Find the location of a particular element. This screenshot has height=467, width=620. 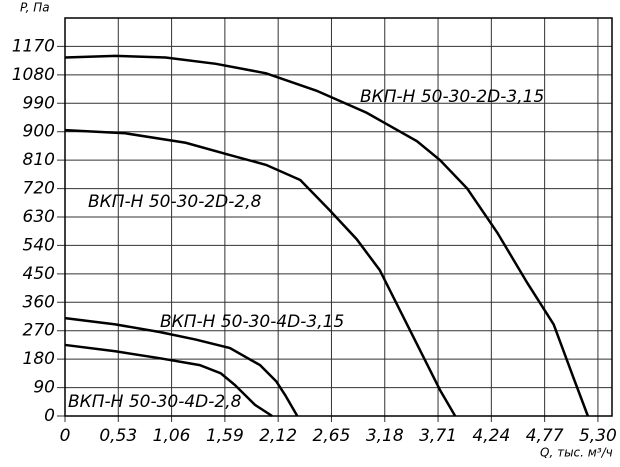

y-tick-label: 540 is located at coordinates (39, 245).